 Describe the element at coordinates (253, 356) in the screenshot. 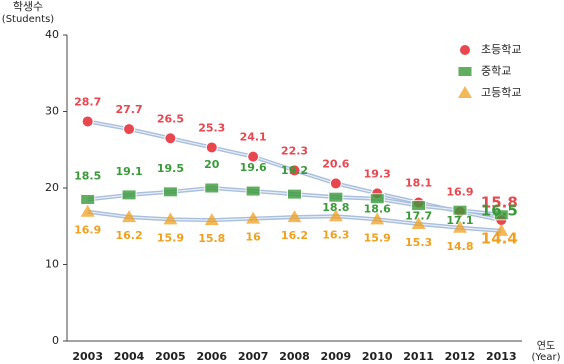

I see `x-tick-label: 2007` at that location.